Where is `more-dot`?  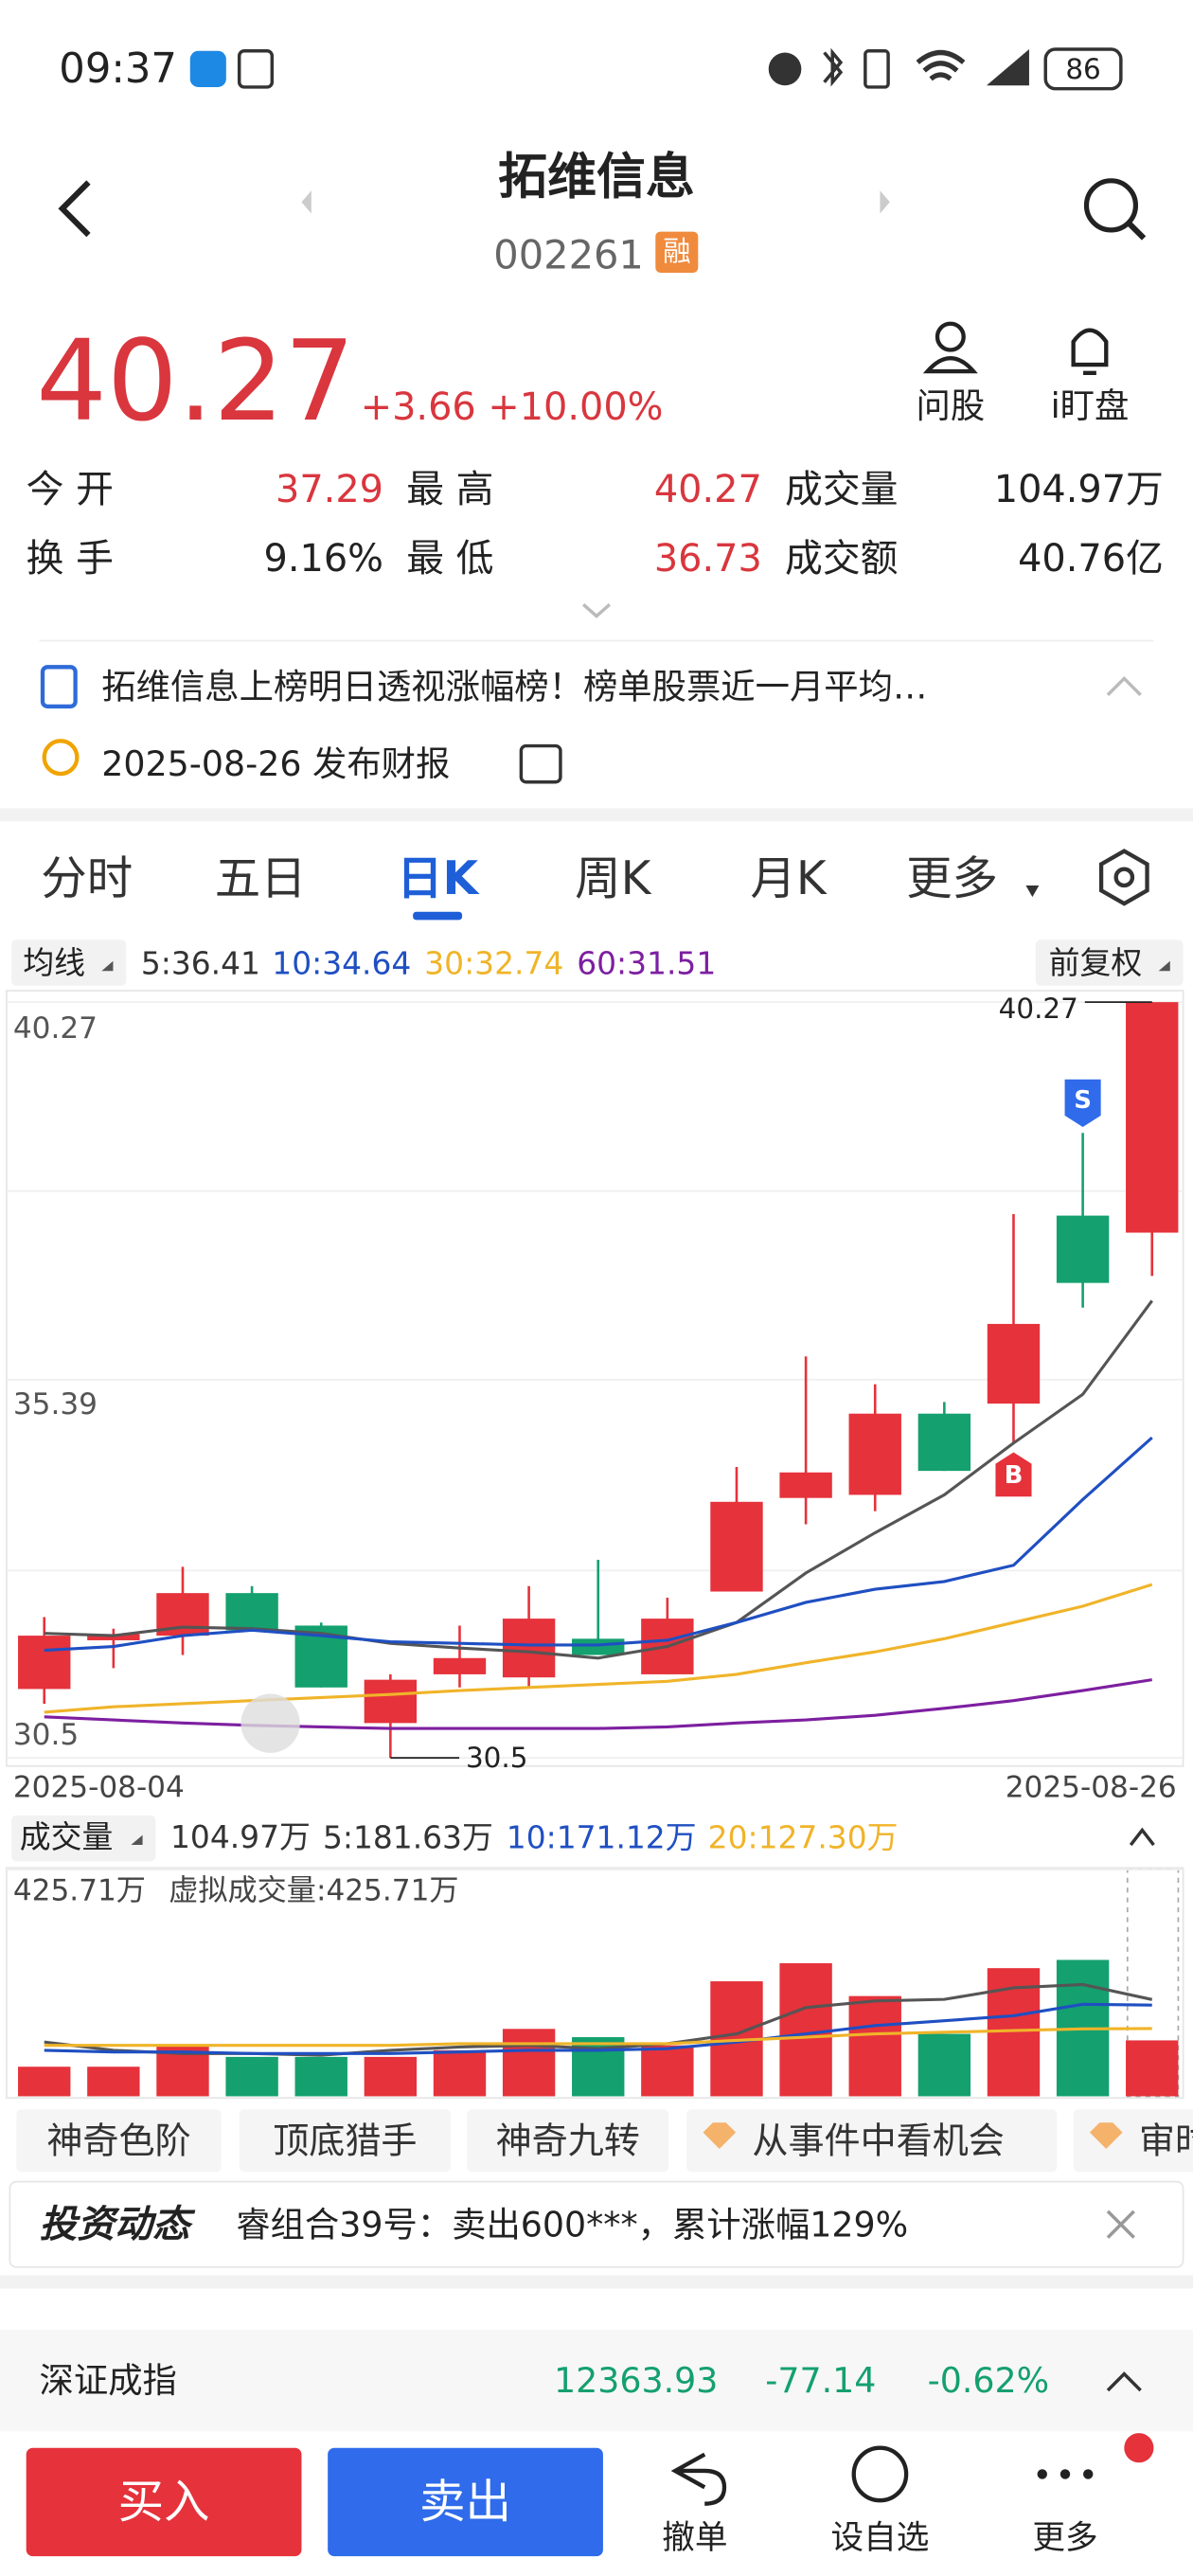 more-dot is located at coordinates (1088, 2474).